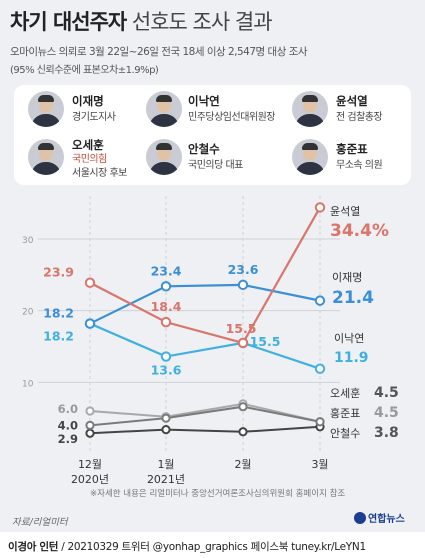 The width and height of the screenshot is (425, 558). I want to click on chart-title: 차기 대선주자 선호도 조사 결과, so click(141, 21).